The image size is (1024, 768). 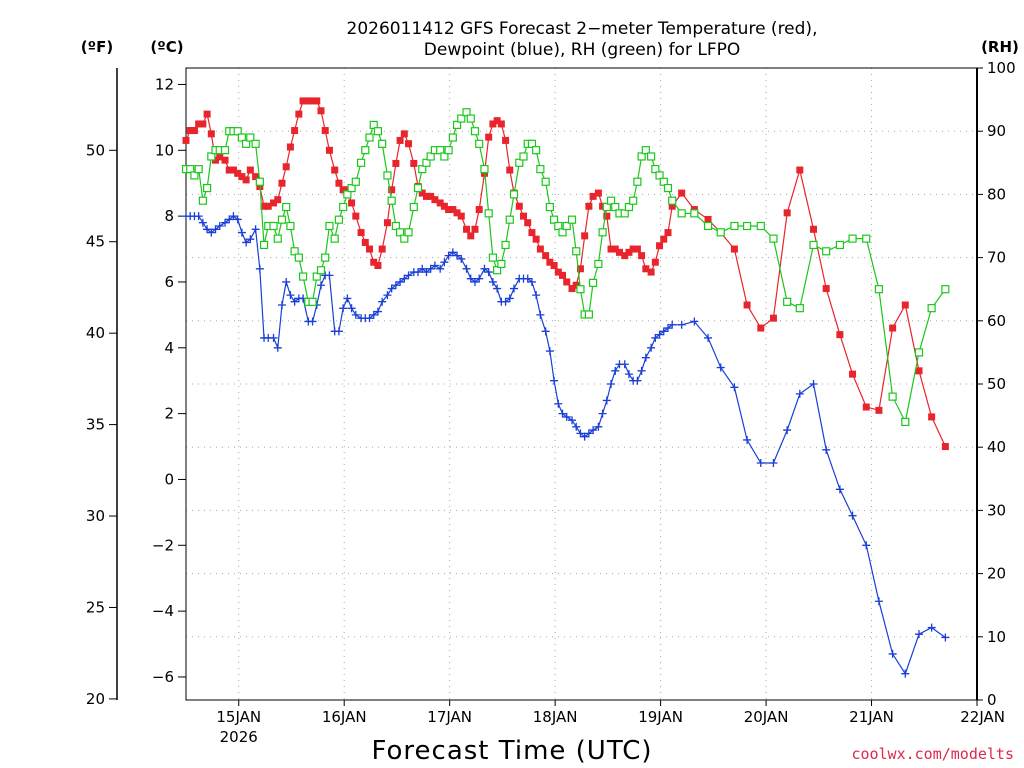 I want to click on tick-label-rh: 60, so click(x=996, y=321).